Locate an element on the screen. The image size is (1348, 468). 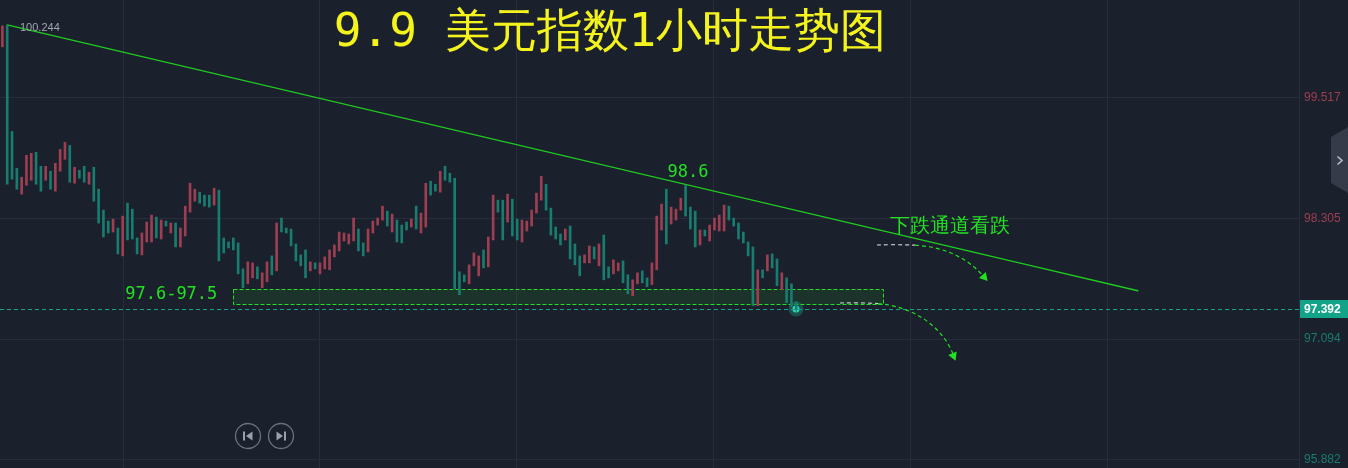
annotation: 98.6 is located at coordinates (688, 171).